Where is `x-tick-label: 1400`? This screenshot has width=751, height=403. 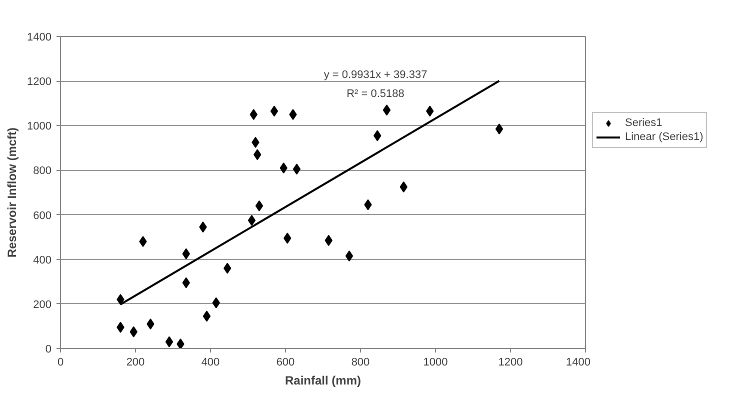 x-tick-label: 1400 is located at coordinates (578, 362).